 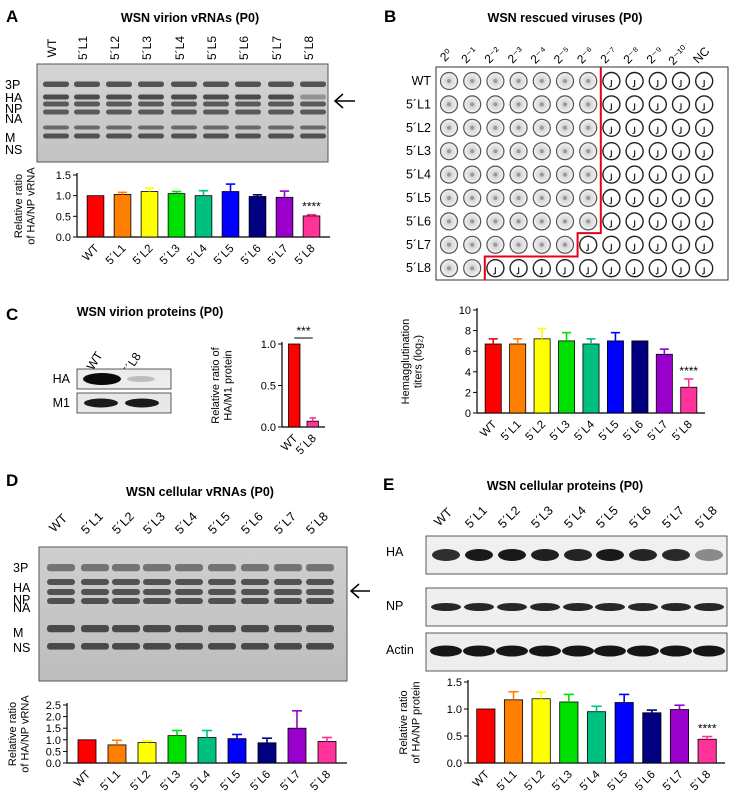 What do you see at coordinates (565, 18) in the screenshot?
I see `panel-b-title: WSN rescued viruses (P0)` at bounding box center [565, 18].